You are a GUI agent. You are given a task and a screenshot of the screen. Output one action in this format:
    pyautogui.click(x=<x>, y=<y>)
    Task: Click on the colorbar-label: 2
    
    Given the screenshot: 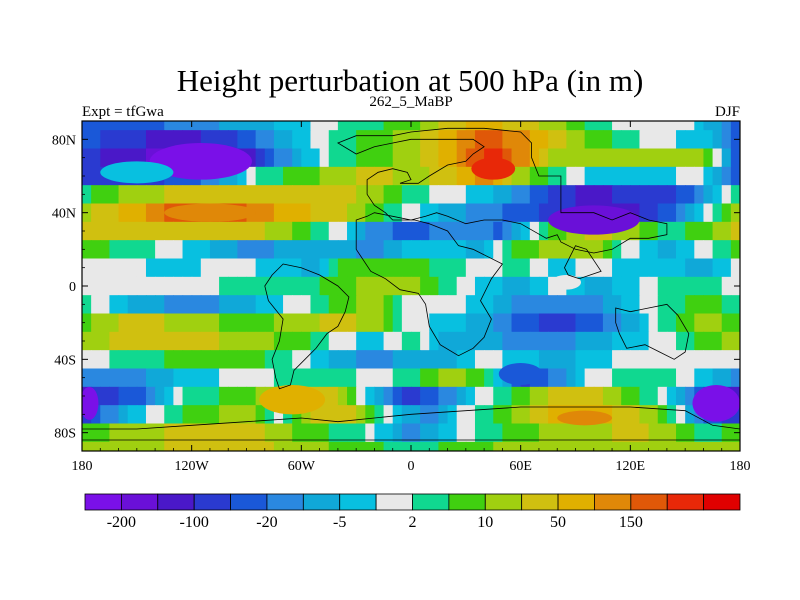 What is the action you would take?
    pyautogui.click(x=413, y=522)
    